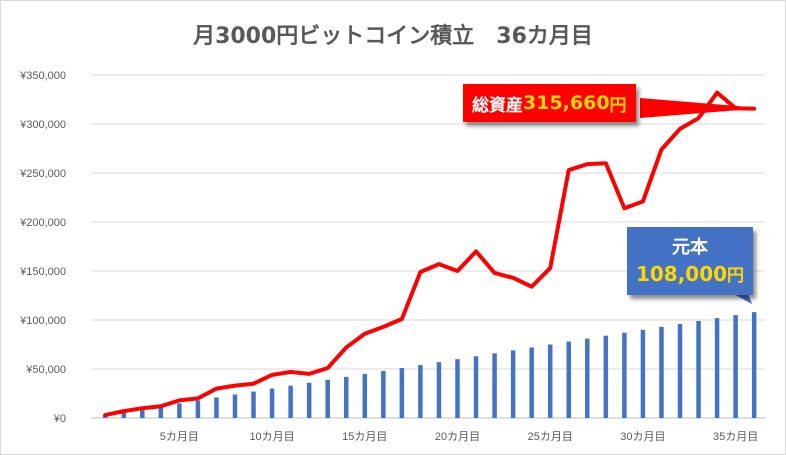 The width and height of the screenshot is (786, 455). Describe the element at coordinates (692, 108) in the screenshot. I see `total-assets-callout-pointer` at that location.